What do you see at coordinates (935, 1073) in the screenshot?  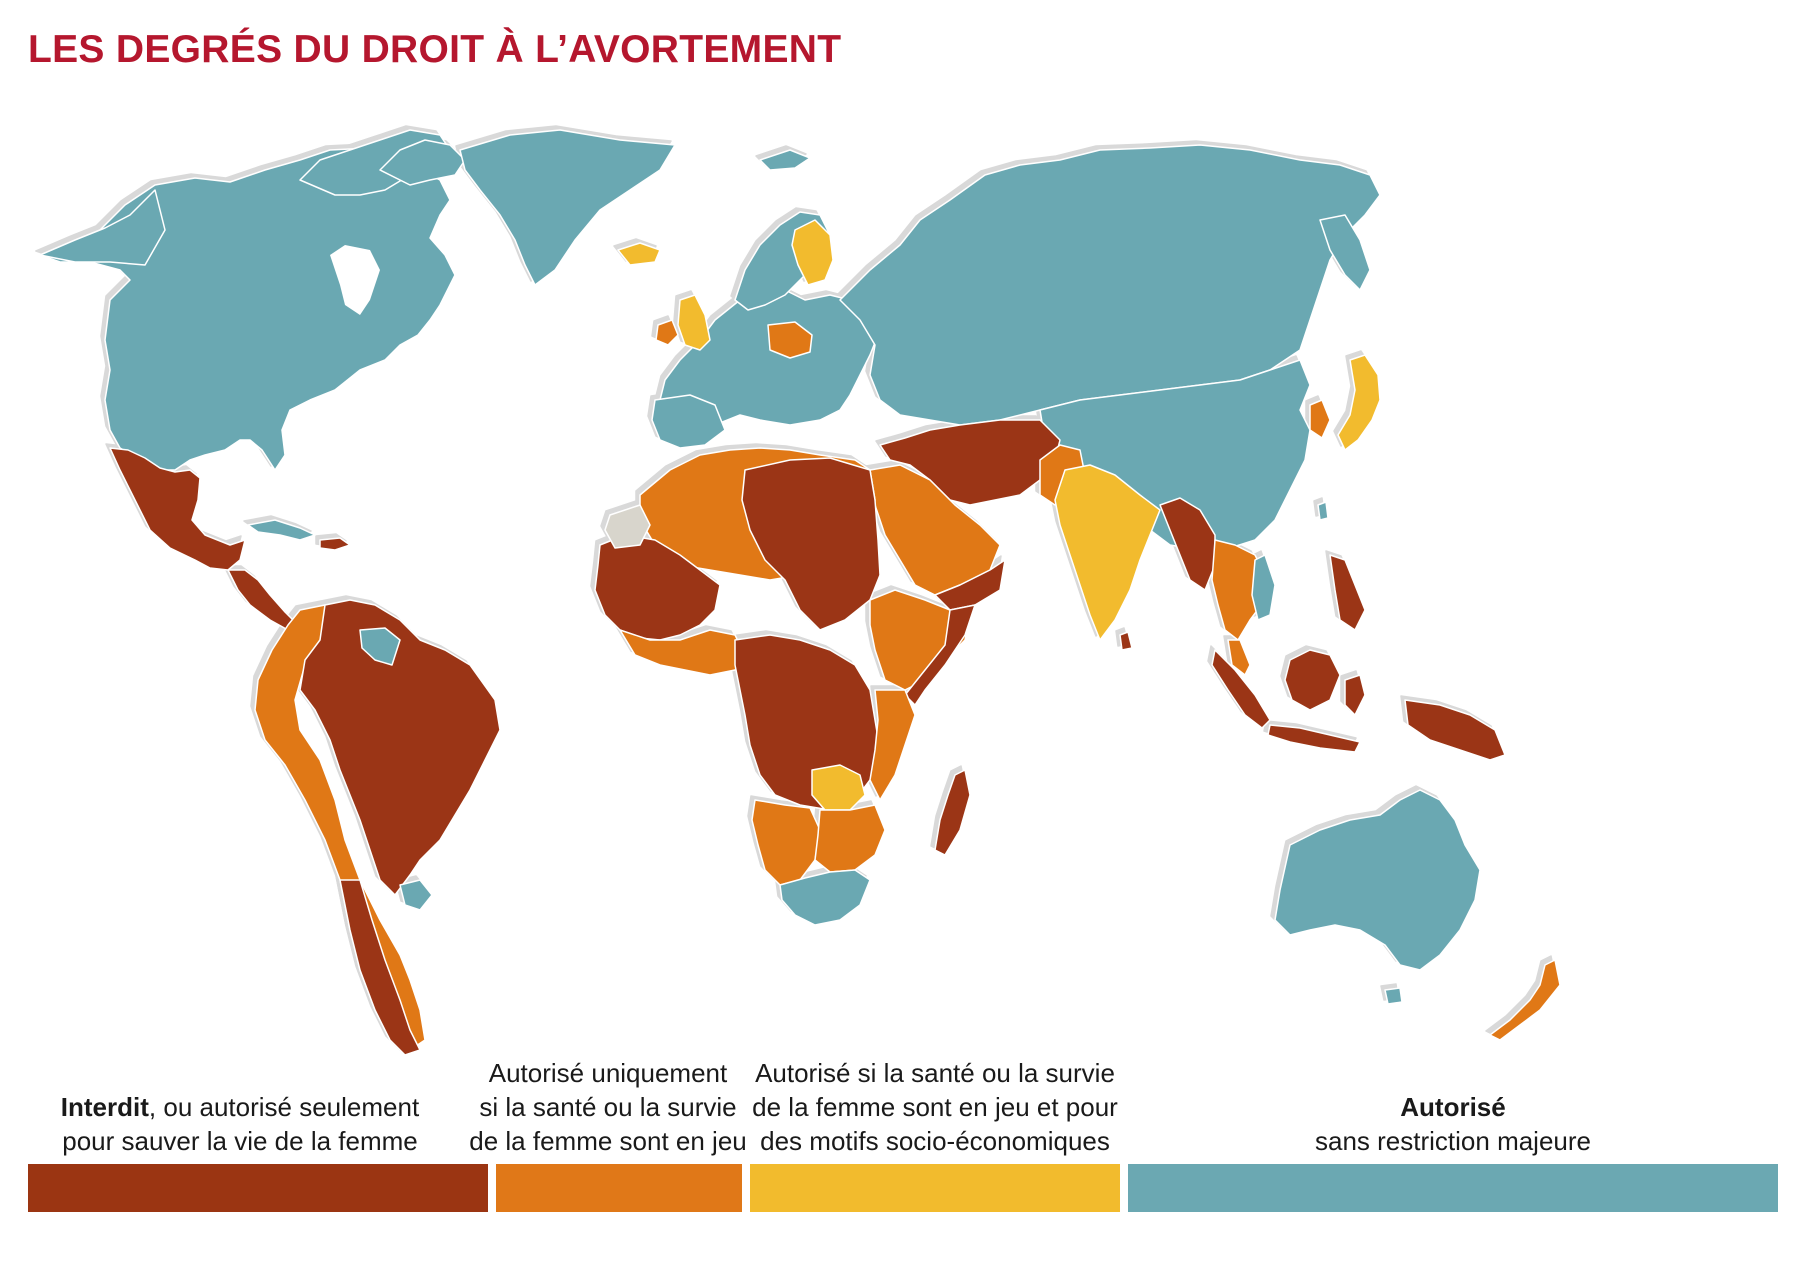 I see `legend-socio-line1: Autorisé si la santé ou la survie` at bounding box center [935, 1073].